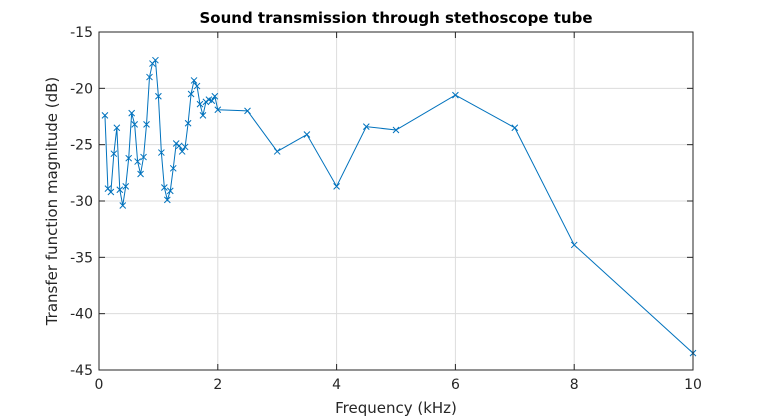 This screenshot has width=767, height=418. What do you see at coordinates (81, 258) in the screenshot?
I see `y-tick-label: -35` at bounding box center [81, 258].